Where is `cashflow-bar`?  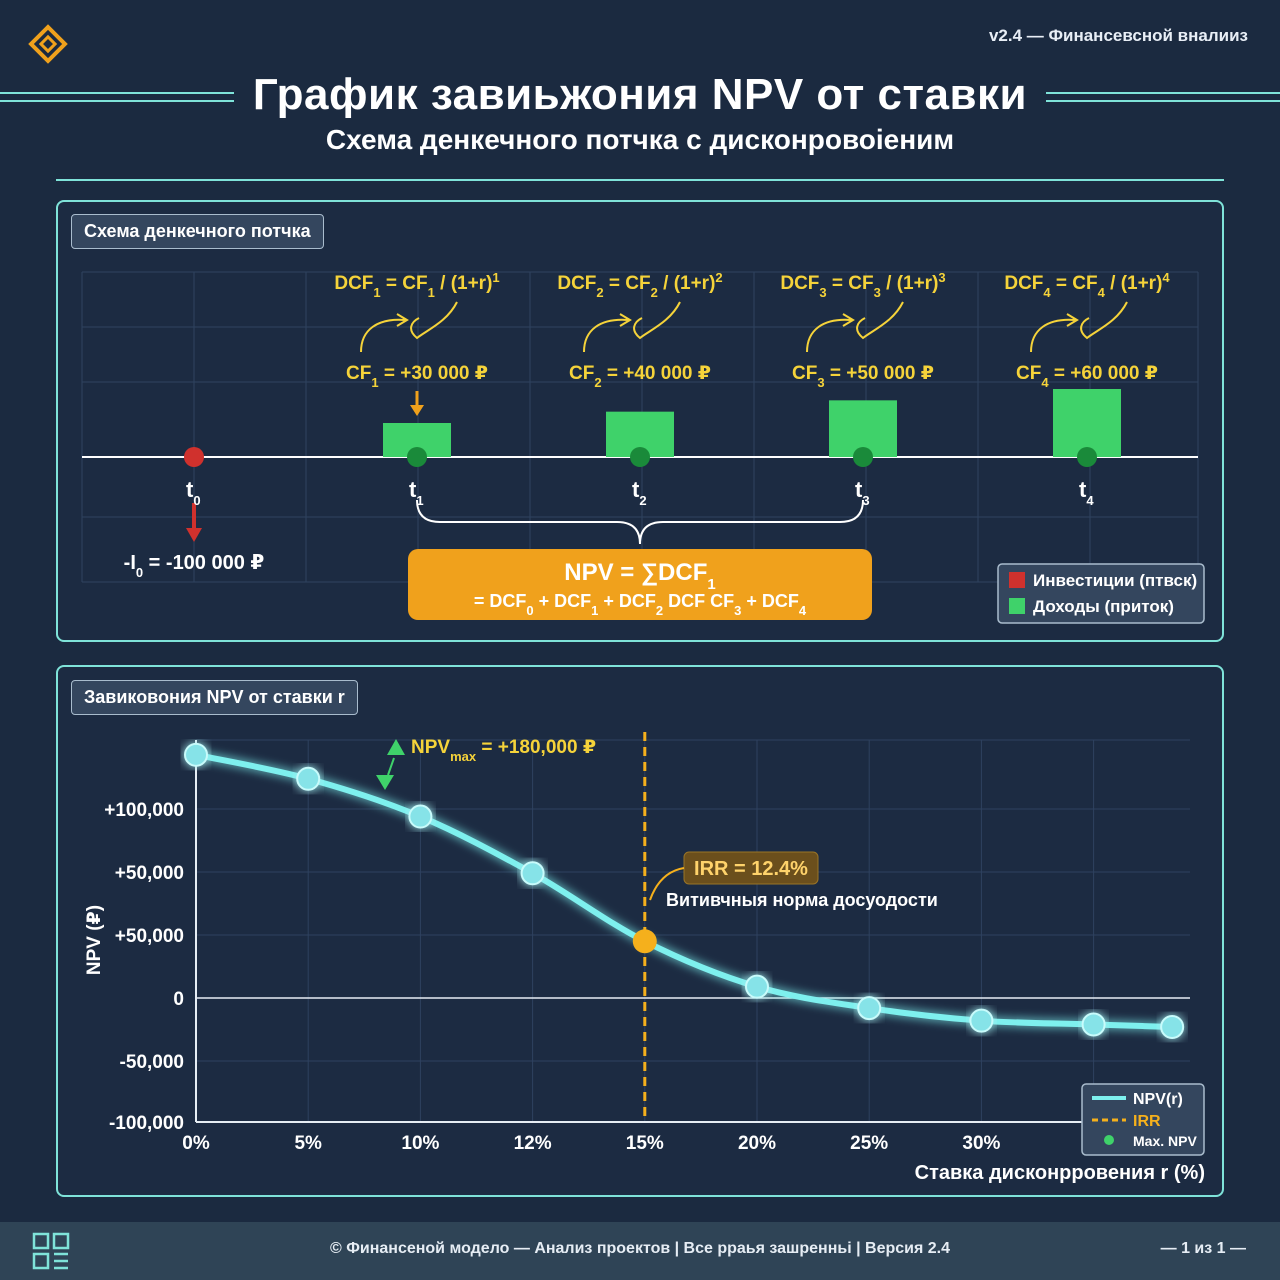
cashflow-bar is located at coordinates (1087, 423).